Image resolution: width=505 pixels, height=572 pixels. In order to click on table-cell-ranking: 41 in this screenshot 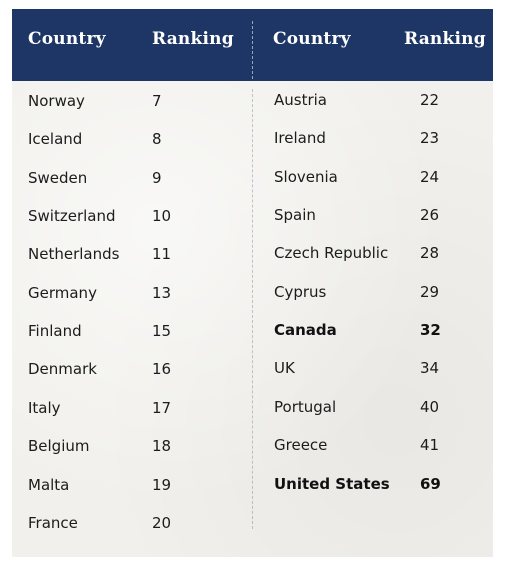, I will do `click(430, 445)`.